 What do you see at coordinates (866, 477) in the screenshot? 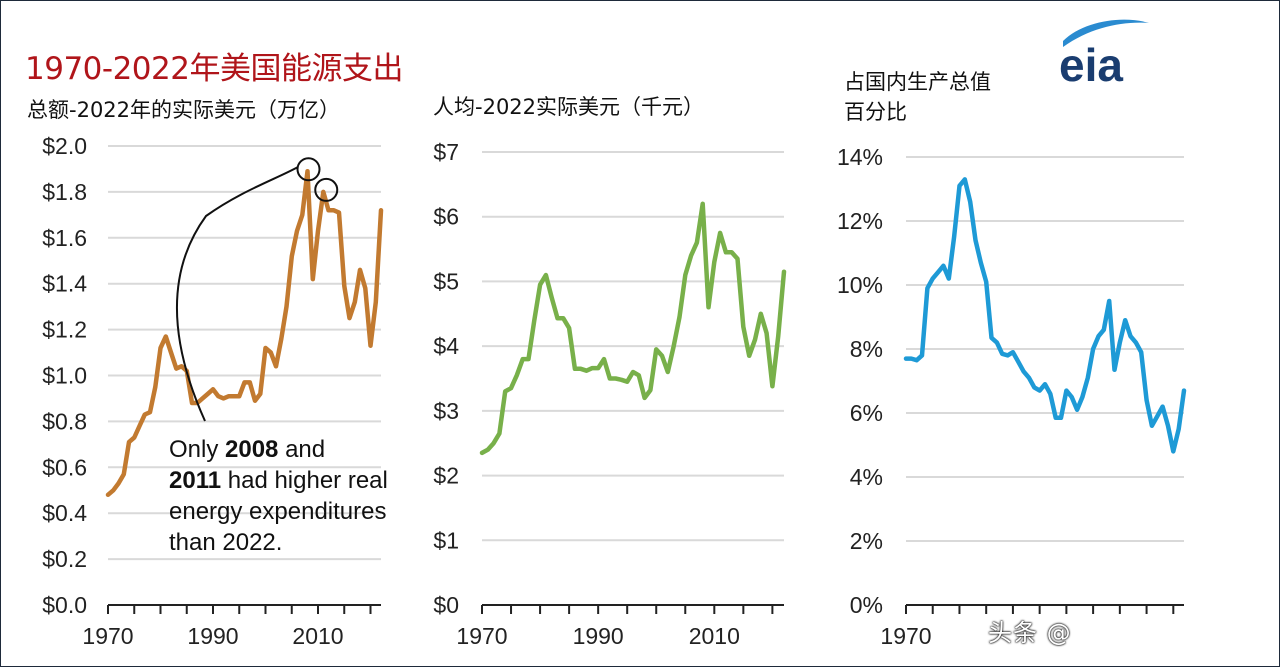
I see `gdp-share-ytick-label: 4%` at bounding box center [866, 477].